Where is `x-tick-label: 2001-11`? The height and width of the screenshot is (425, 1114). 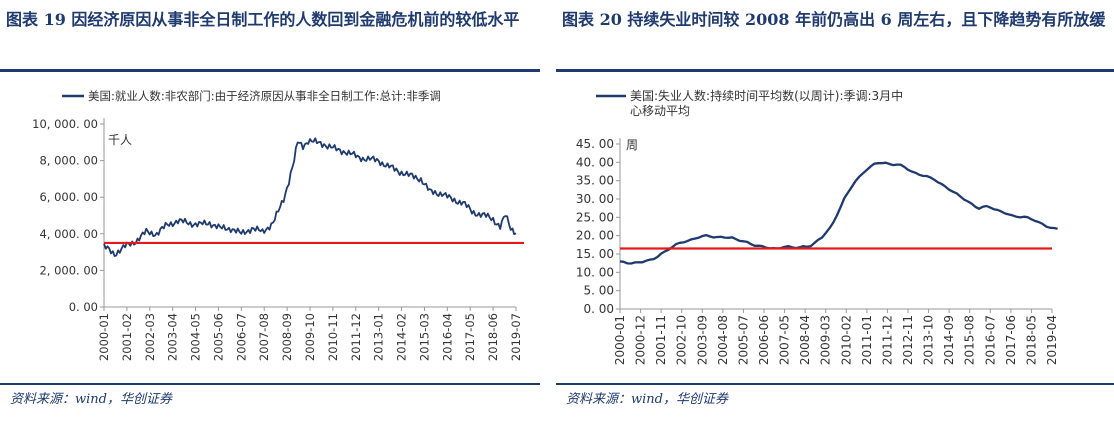
x-tick-label: 2001-11 is located at coordinates (661, 340).